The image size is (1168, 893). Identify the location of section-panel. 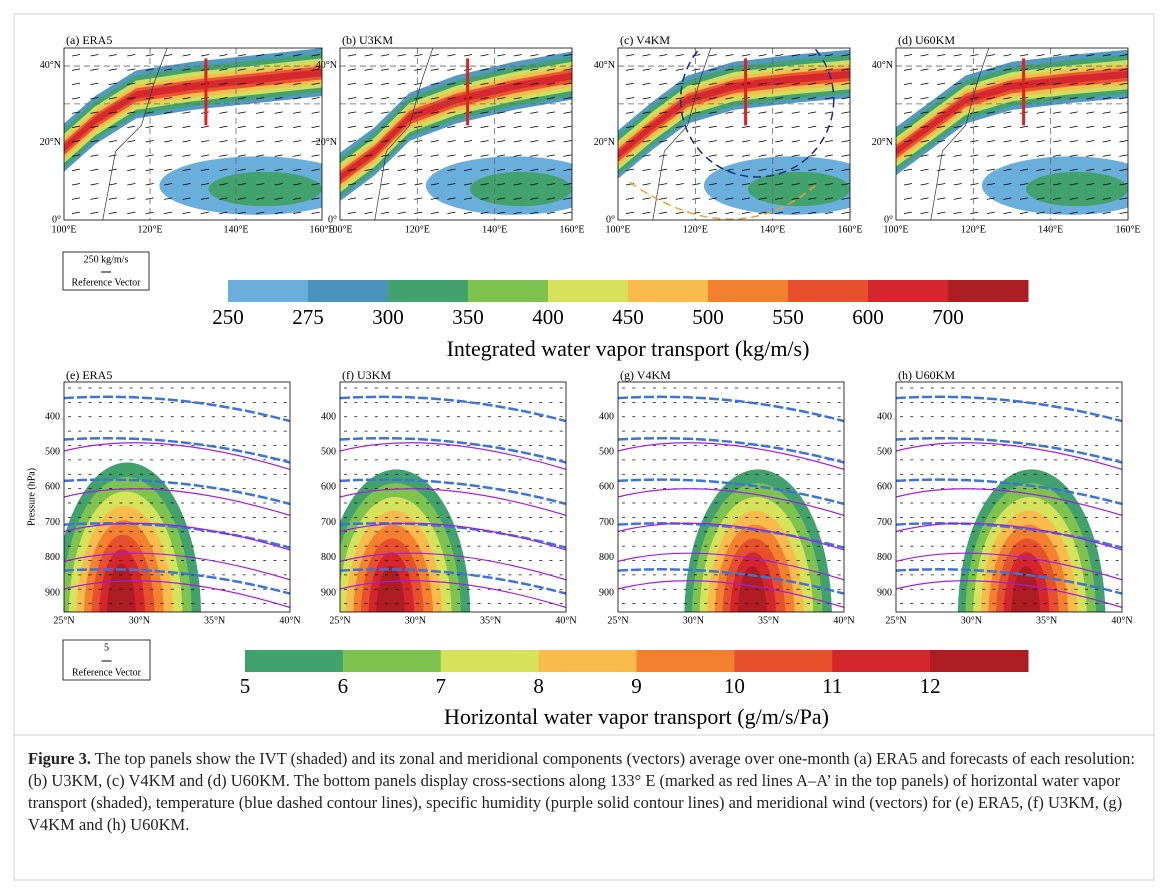
(453, 497).